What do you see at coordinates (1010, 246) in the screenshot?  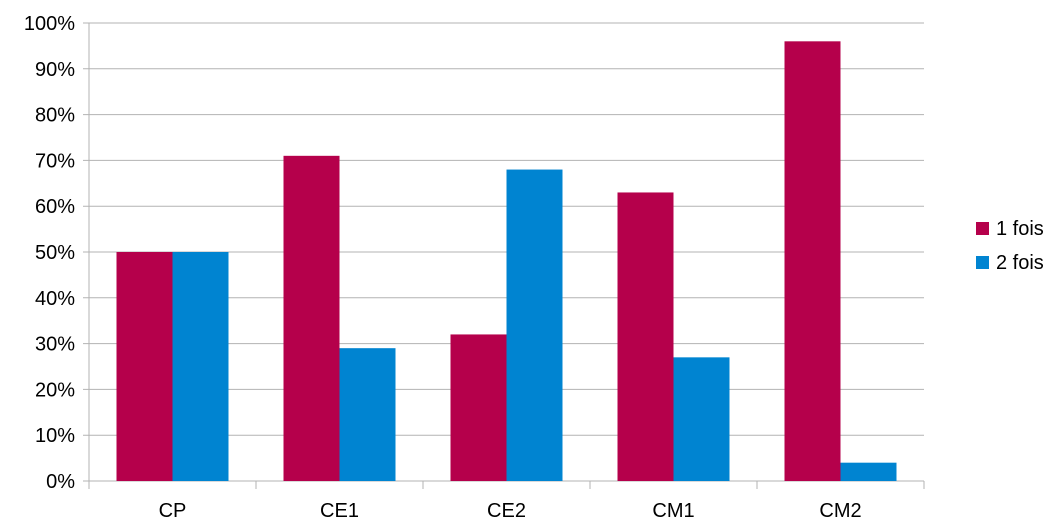 I see `legend: 1 fois 2 fois` at bounding box center [1010, 246].